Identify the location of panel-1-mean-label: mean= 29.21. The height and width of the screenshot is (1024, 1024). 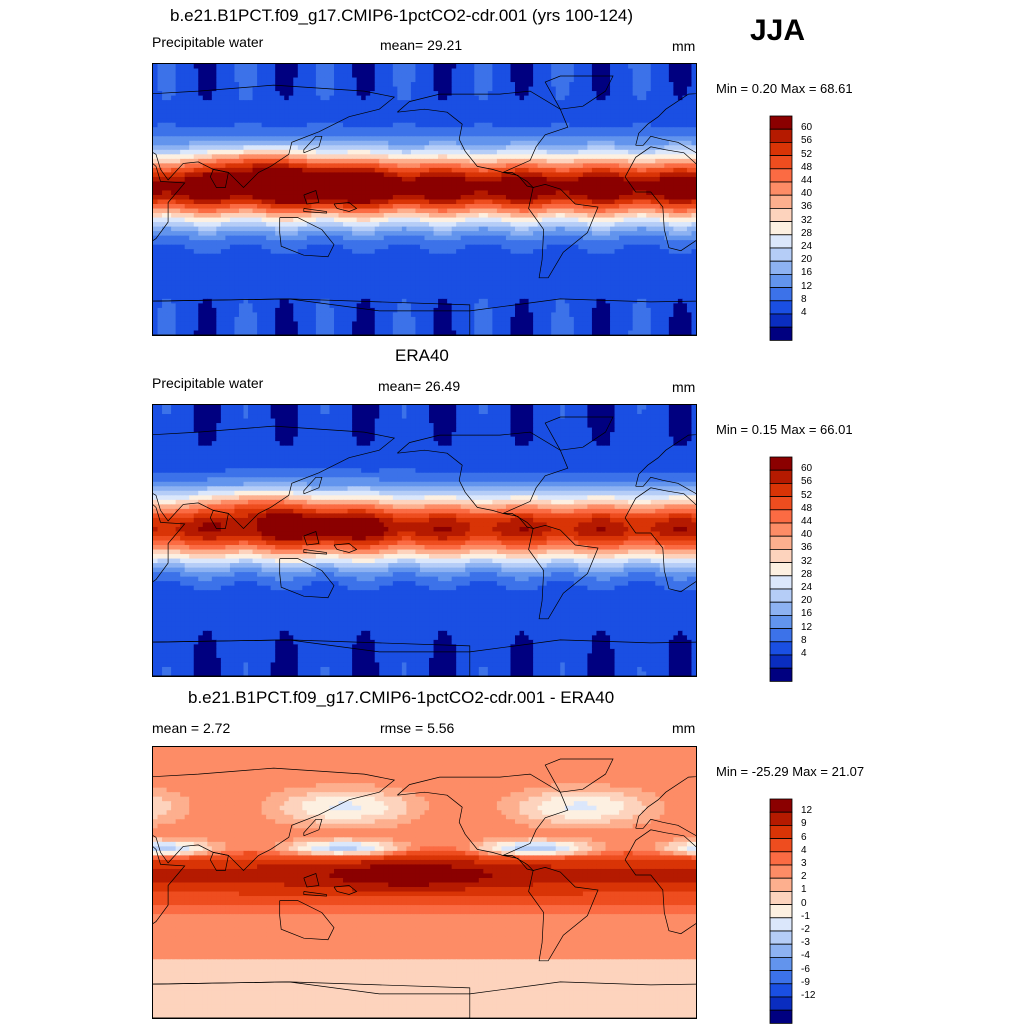
(421, 45).